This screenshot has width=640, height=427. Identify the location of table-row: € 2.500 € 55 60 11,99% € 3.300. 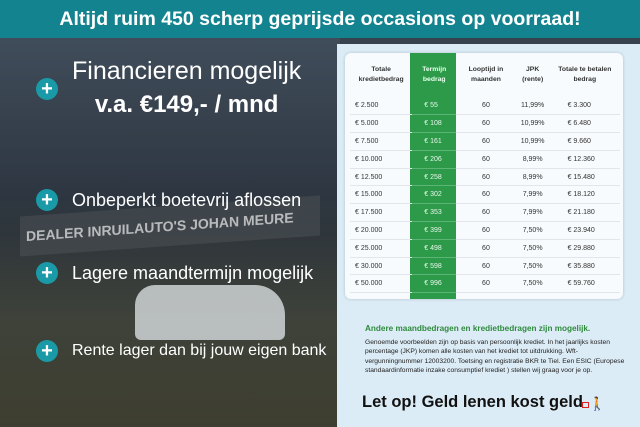
(485, 106).